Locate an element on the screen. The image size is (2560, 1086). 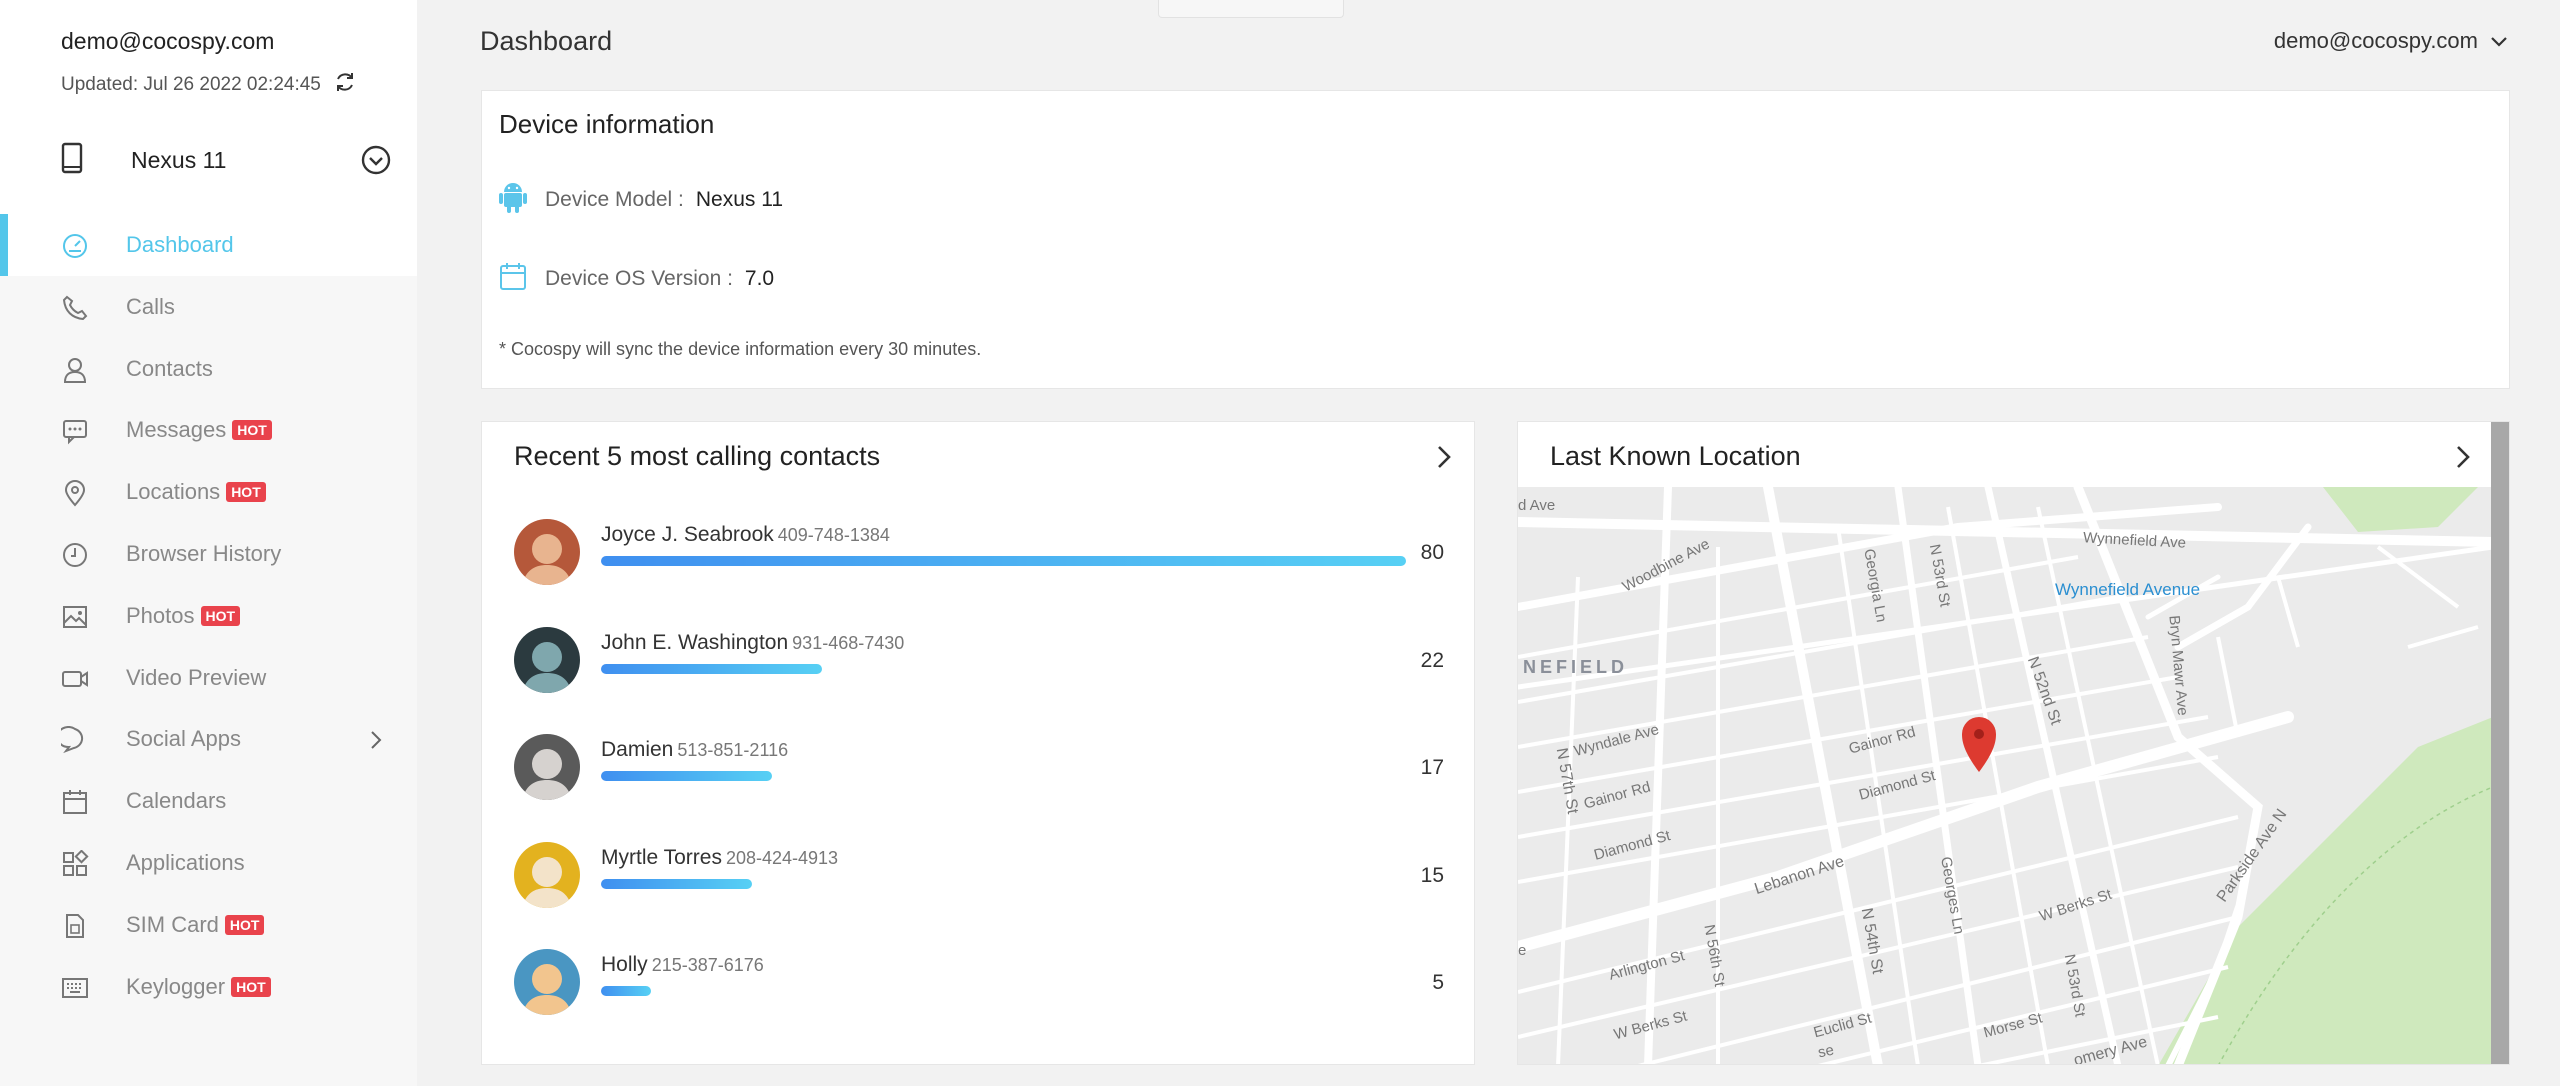
sidebar-item-locations: Locations HOT is located at coordinates (208, 492).